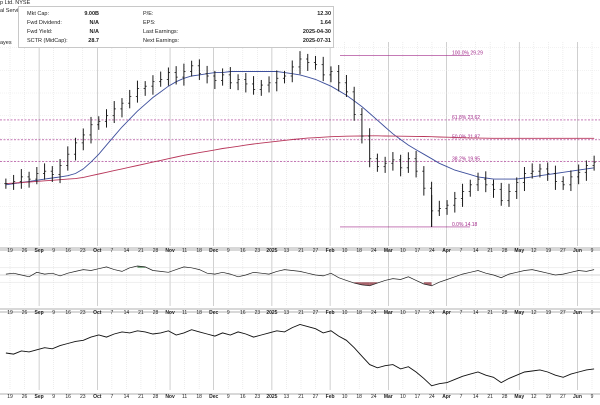 The width and height of the screenshot is (600, 405). What do you see at coordinates (466, 159) in the screenshot?
I see `fib-level-label: 38.2% 19.95` at bounding box center [466, 159].